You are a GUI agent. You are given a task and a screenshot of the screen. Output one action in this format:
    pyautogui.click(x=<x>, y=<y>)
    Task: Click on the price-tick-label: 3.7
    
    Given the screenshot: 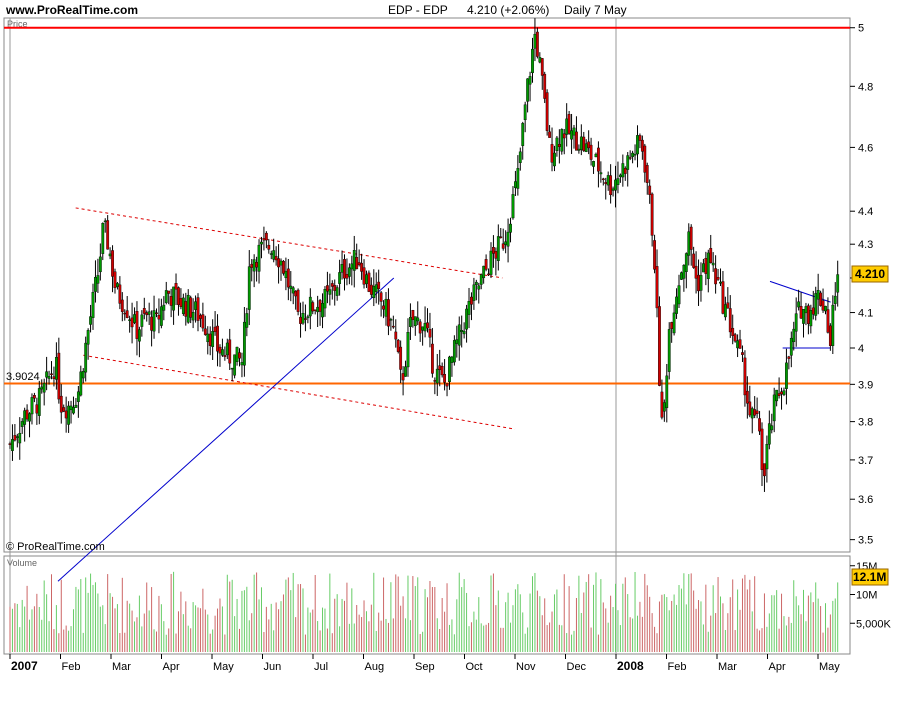 What is the action you would take?
    pyautogui.click(x=865, y=461)
    